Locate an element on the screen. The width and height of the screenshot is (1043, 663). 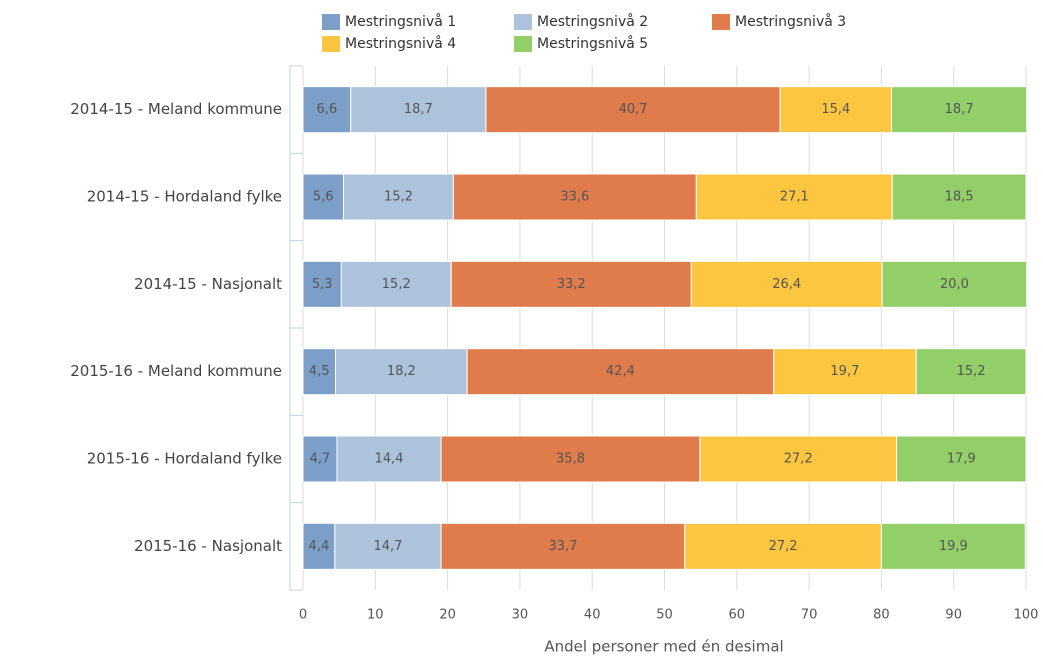
data-label: 4,4 is located at coordinates (319, 546).